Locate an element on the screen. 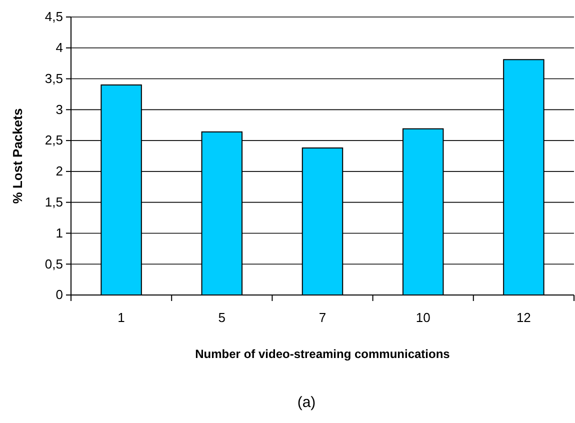 The width and height of the screenshot is (575, 423). y-tick-label: 2,5 is located at coordinates (53, 140).